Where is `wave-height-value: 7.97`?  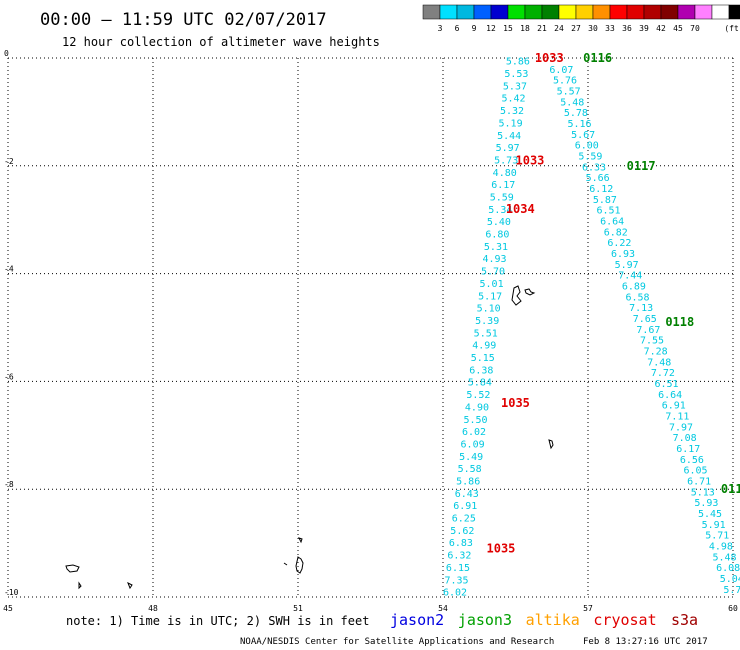
wave-height-value: 7.97 is located at coordinates (681, 427).